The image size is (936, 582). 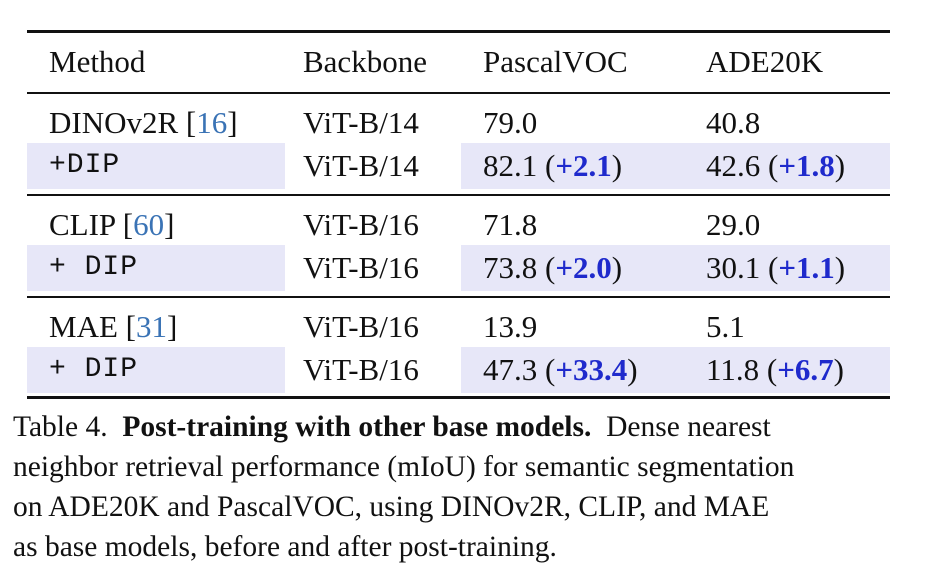 What do you see at coordinates (212, 122) in the screenshot?
I see `citation-link: 16` at bounding box center [212, 122].